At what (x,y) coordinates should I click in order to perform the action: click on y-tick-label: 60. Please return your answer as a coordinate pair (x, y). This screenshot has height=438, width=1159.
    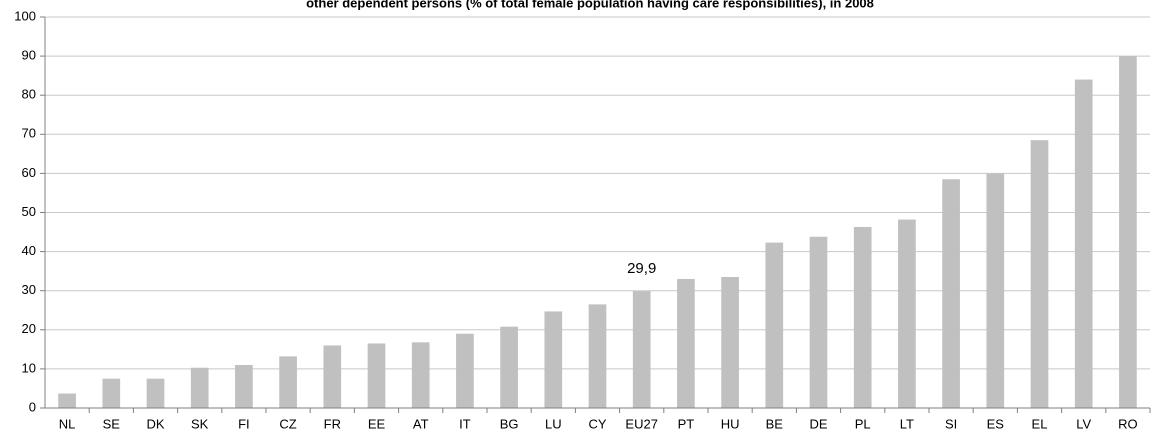
    Looking at the image, I should click on (29, 172).